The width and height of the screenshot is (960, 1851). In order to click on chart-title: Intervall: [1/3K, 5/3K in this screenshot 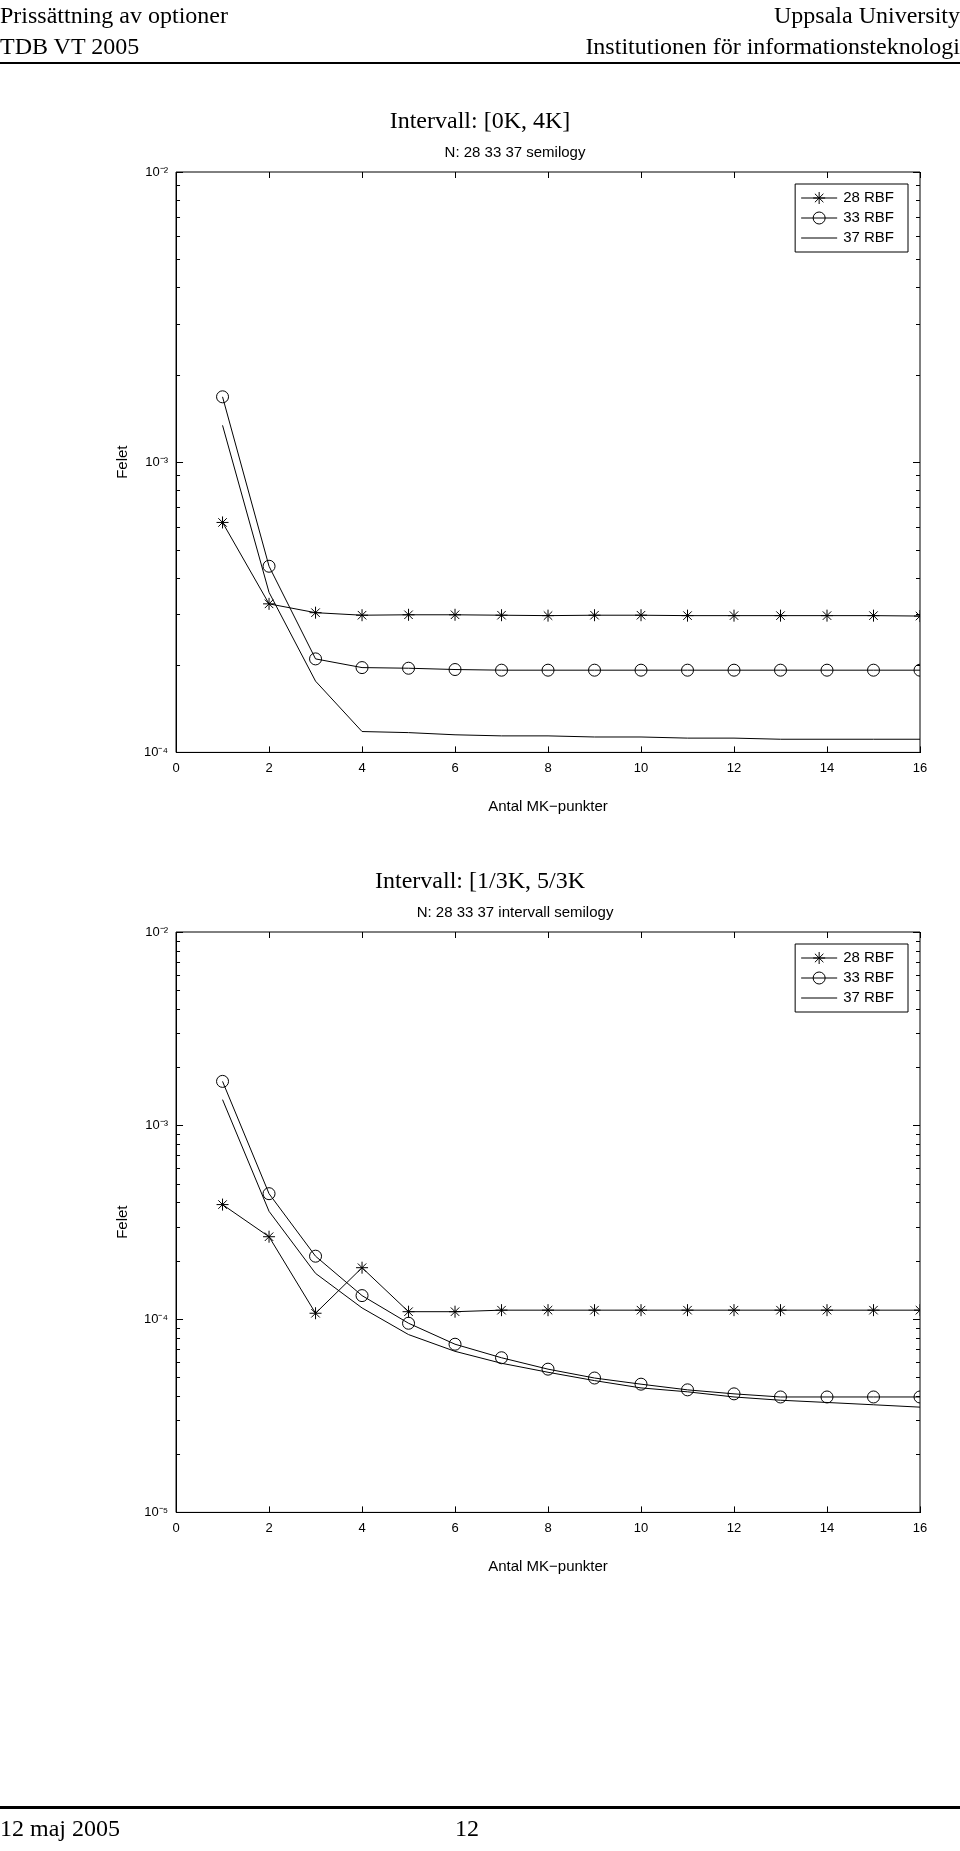, I will do `click(480, 880)`.